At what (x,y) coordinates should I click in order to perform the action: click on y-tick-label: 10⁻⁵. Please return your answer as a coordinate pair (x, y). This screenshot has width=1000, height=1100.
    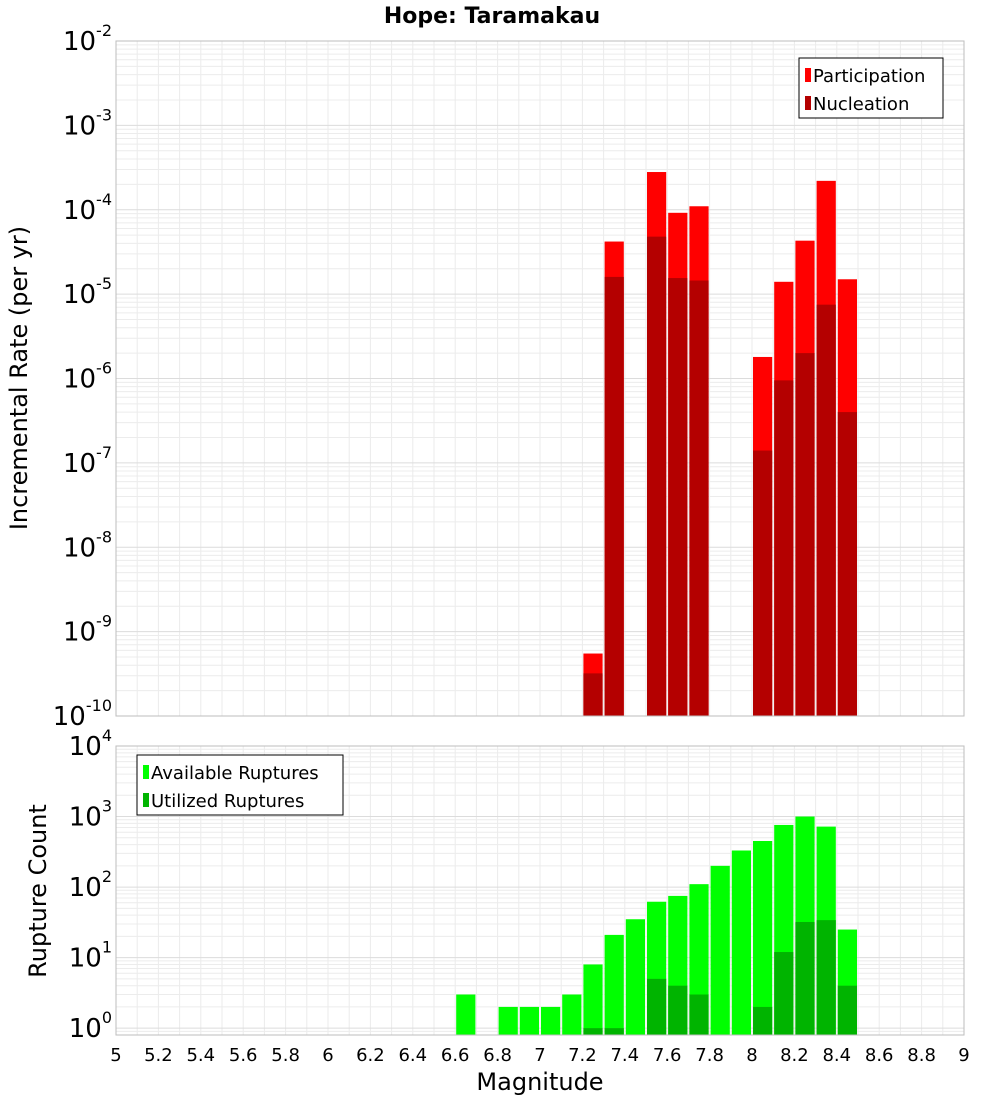
    Looking at the image, I should click on (87, 292).